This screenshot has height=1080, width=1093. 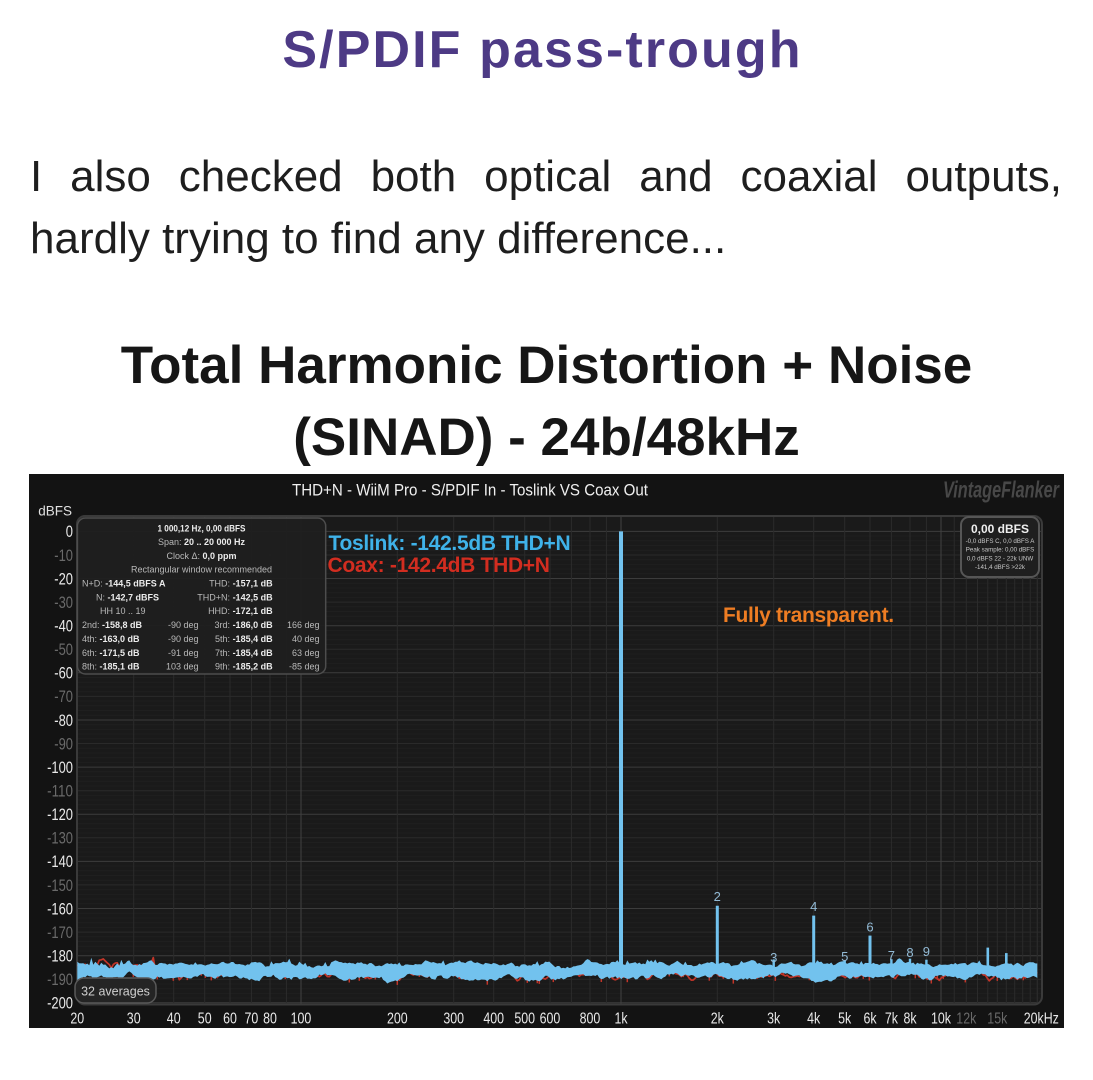 What do you see at coordinates (869, 927) in the screenshot?
I see `svg-text: 6` at bounding box center [869, 927].